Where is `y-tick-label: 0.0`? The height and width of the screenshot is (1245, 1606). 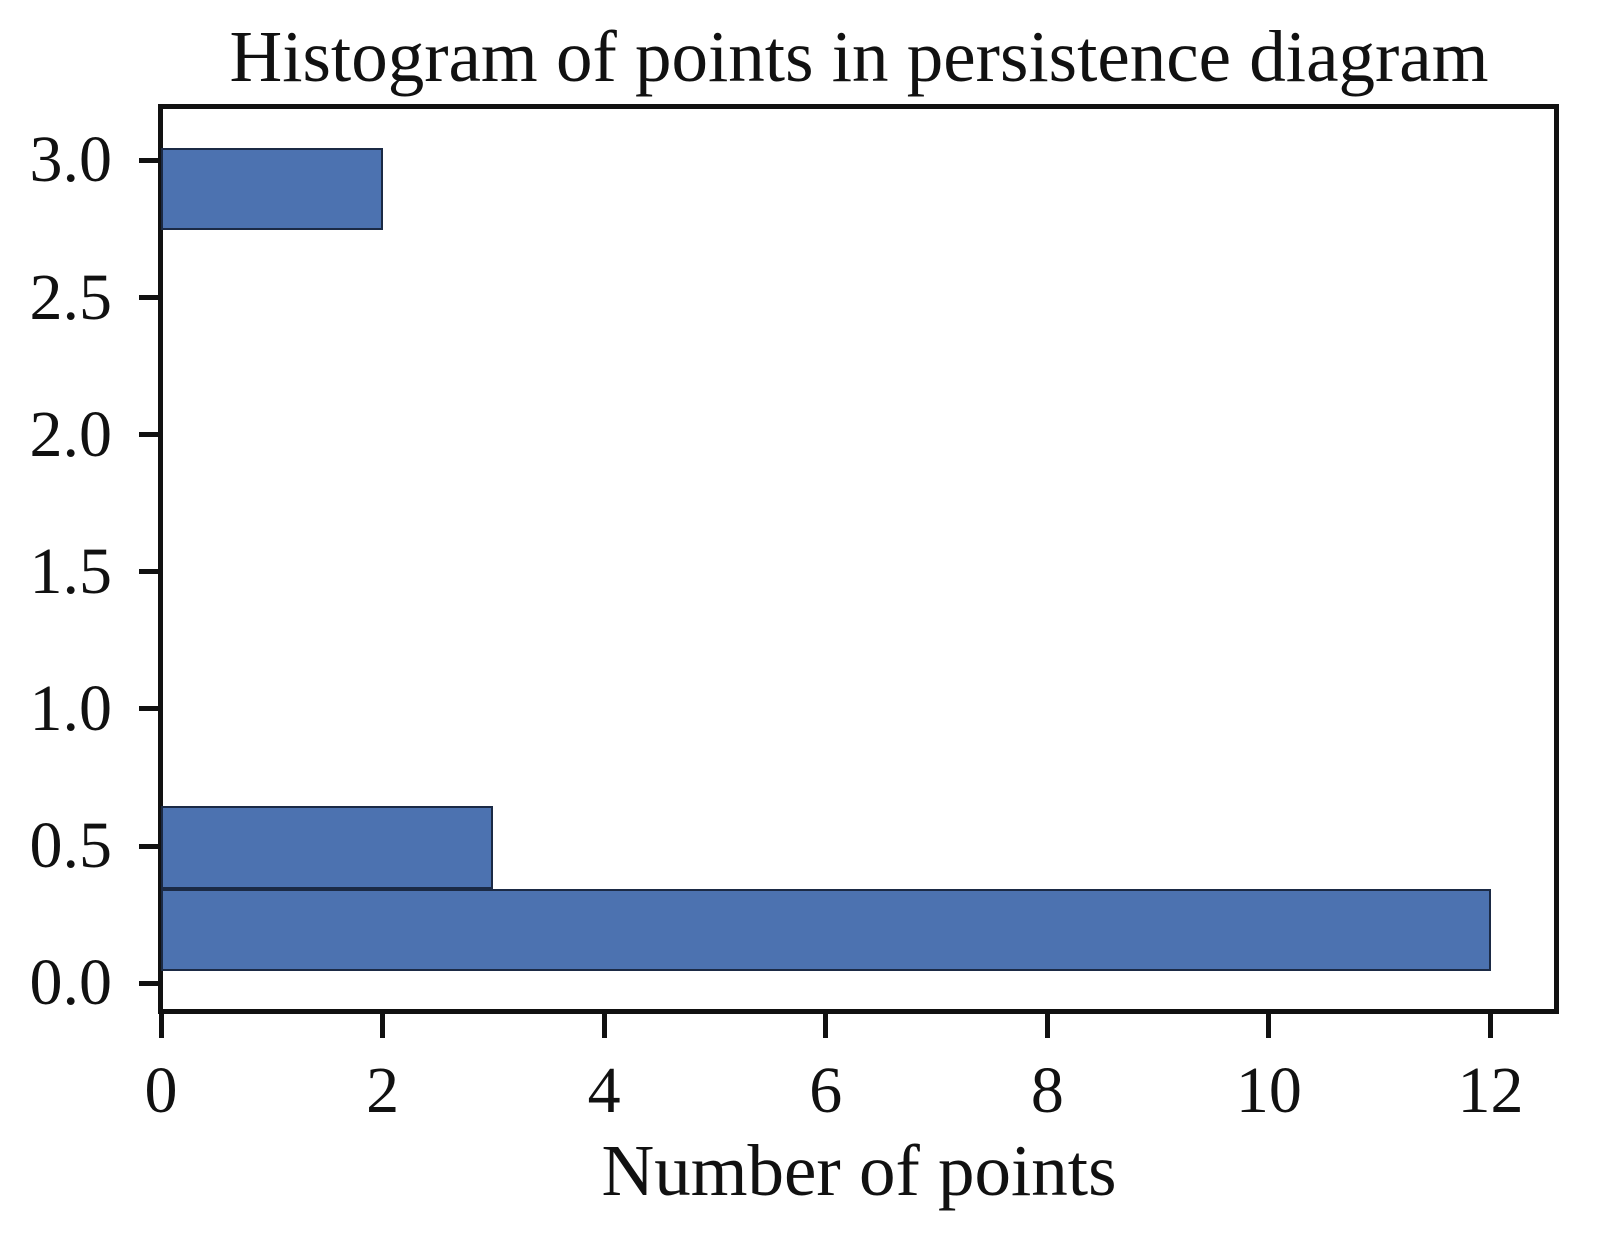
y-tick-label: 0.0 is located at coordinates (71, 983).